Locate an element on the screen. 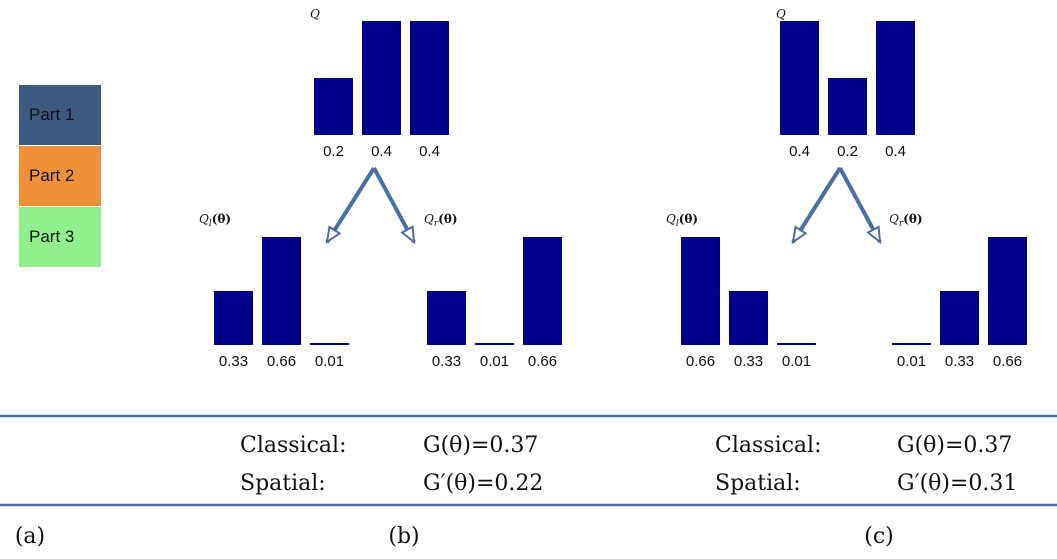 The image size is (1057, 559). panel-label-c: (c) is located at coordinates (879, 536).